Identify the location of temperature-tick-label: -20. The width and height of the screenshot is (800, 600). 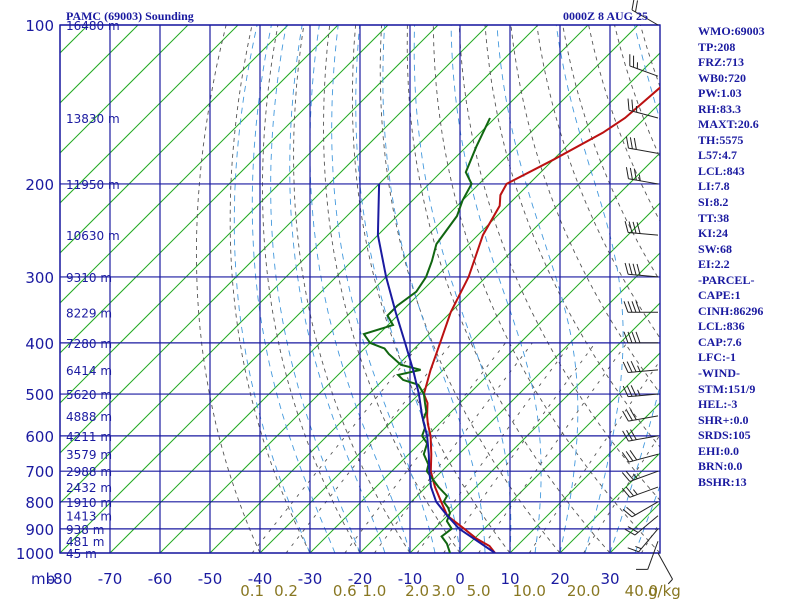
(360, 579).